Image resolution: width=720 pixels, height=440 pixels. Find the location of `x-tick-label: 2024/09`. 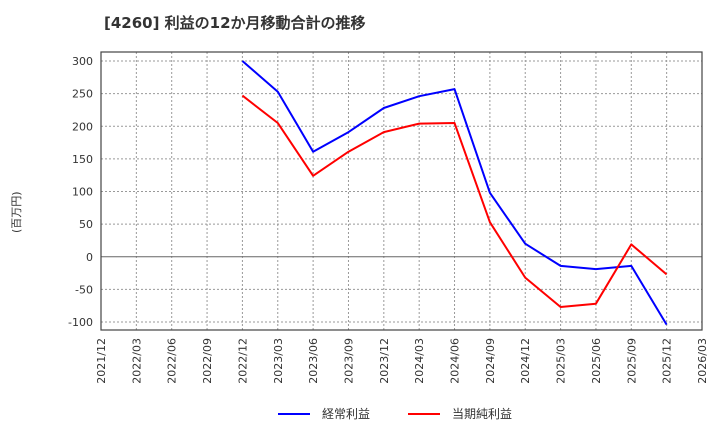

x-tick-label: 2024/09 is located at coordinates (490, 361).